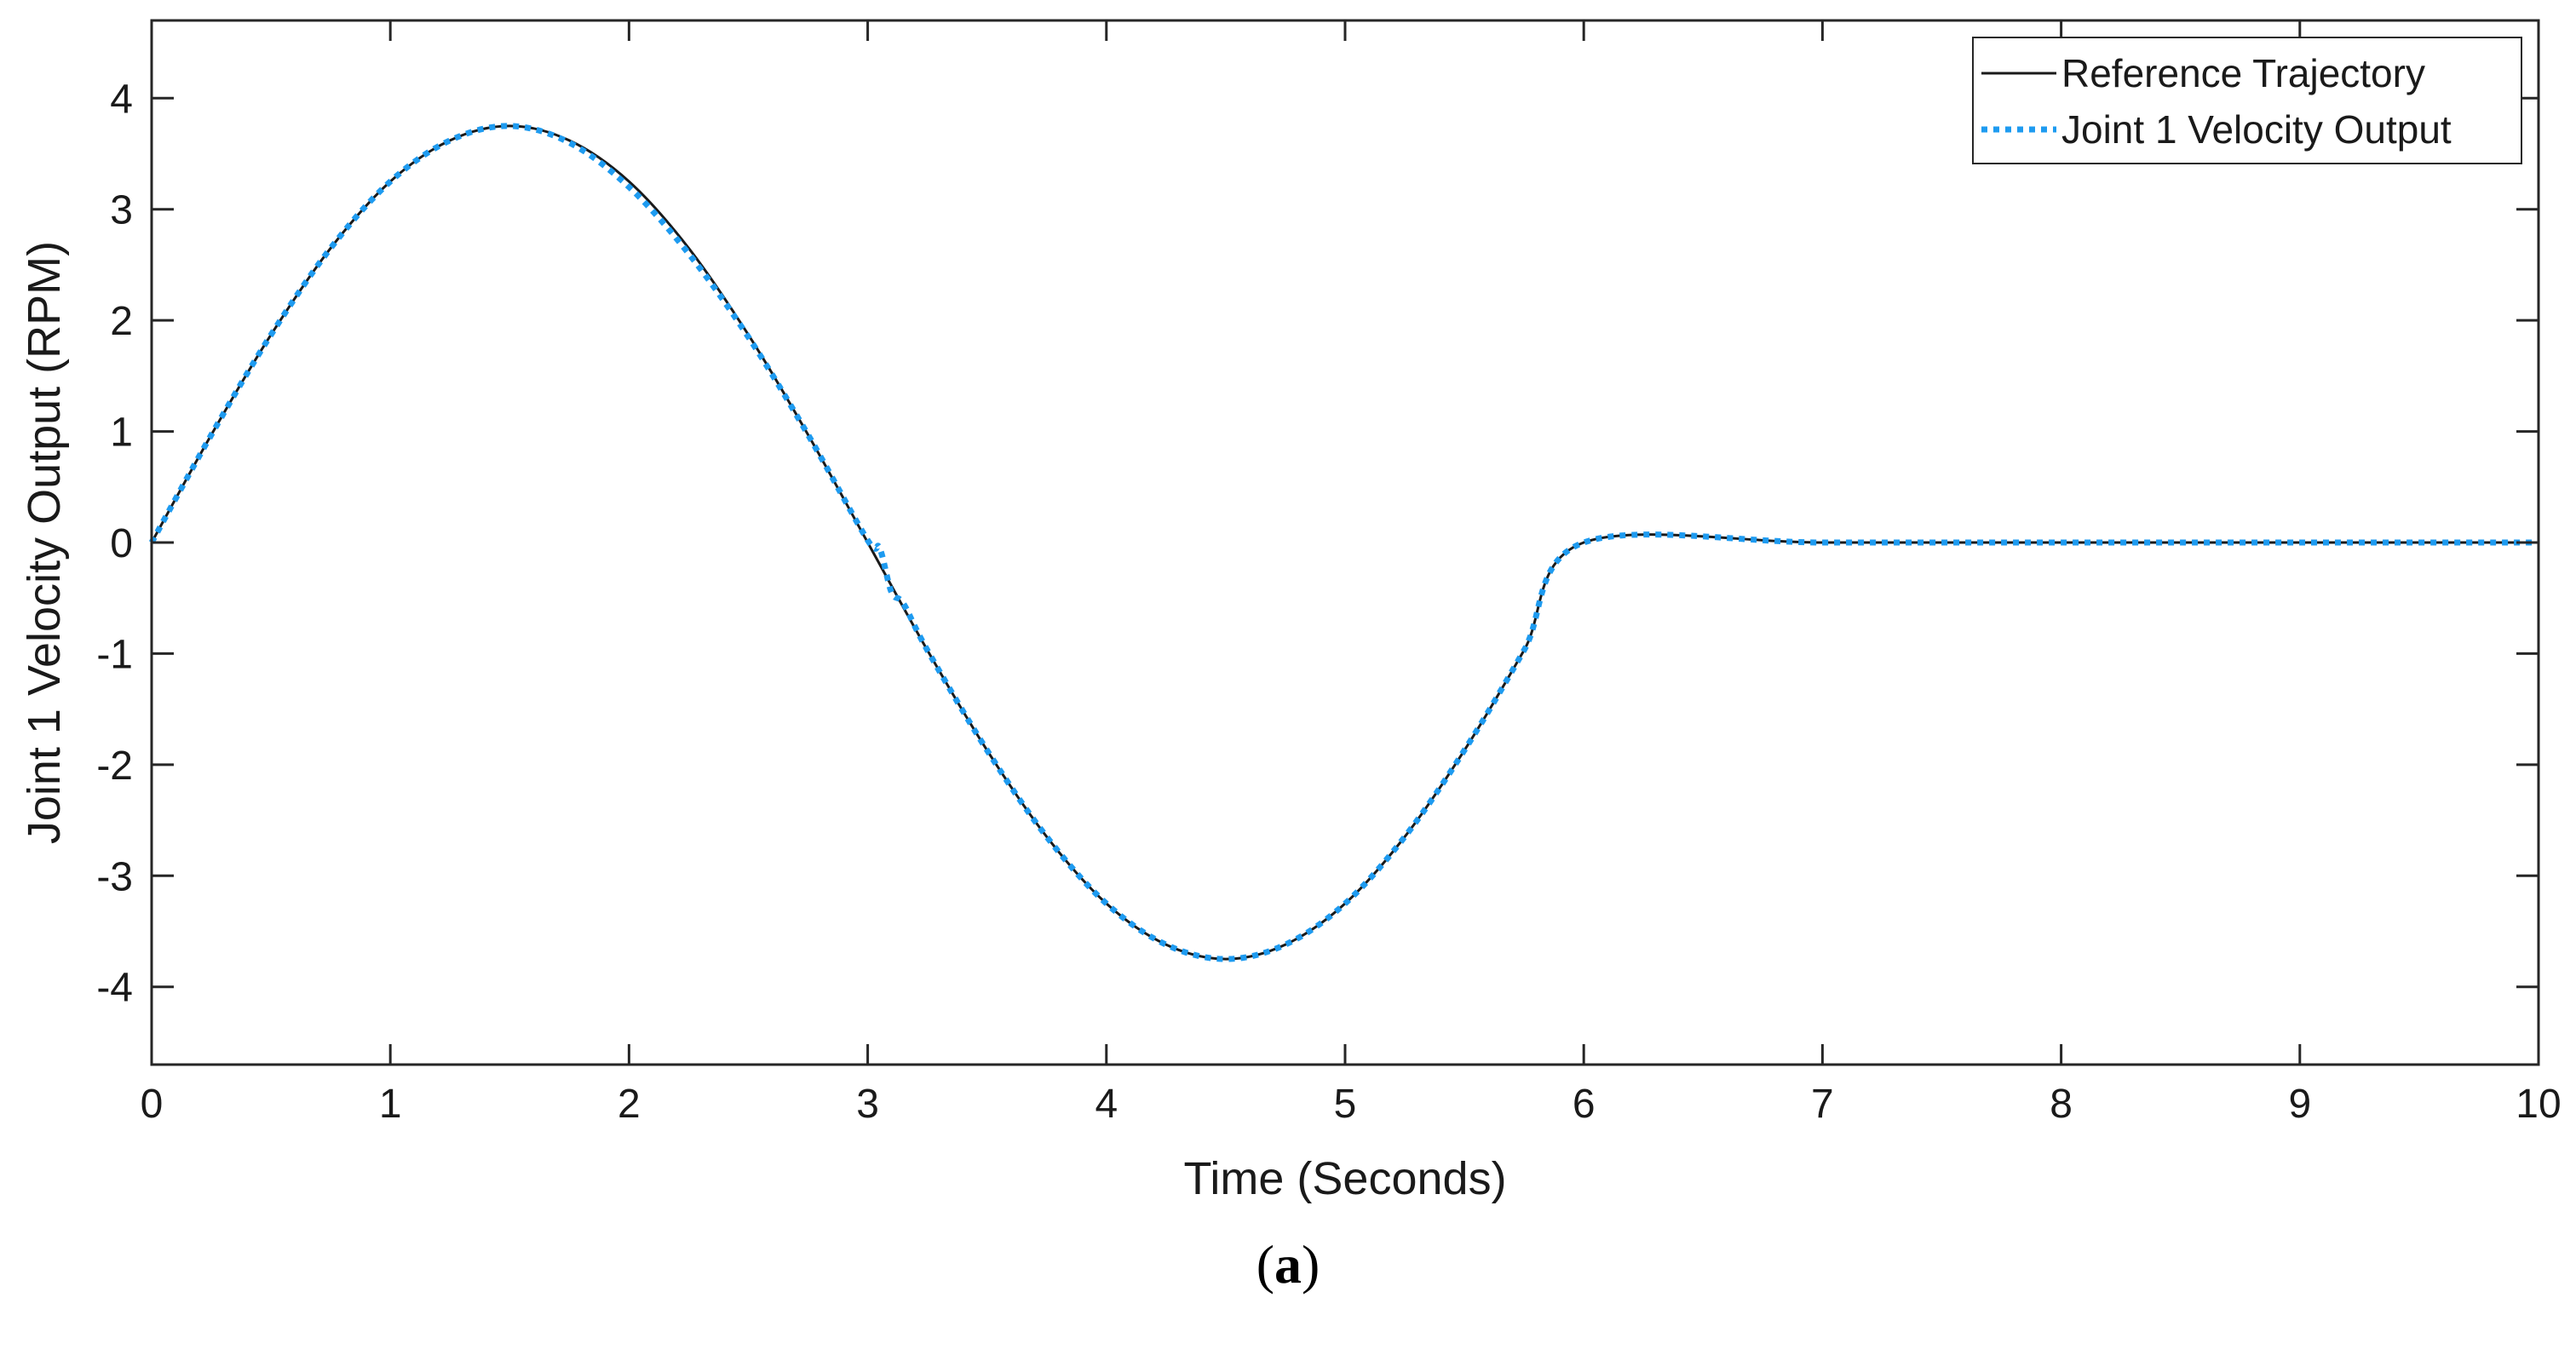  I want to click on x-tick-label: 3, so click(868, 1105).